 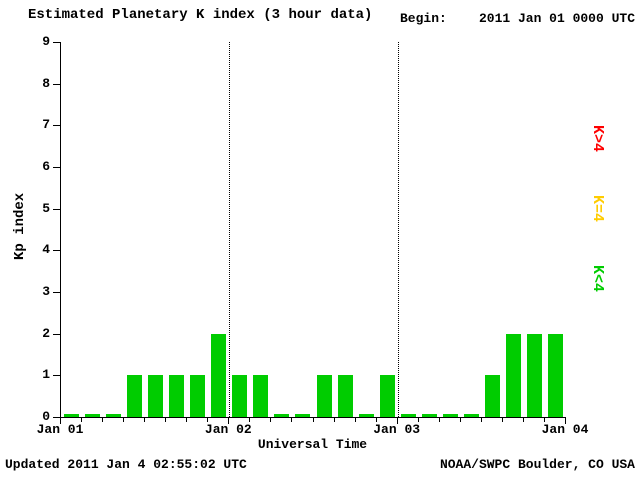 What do you see at coordinates (611, 278) in the screenshot?
I see `legend-k-lt-4: K<4` at bounding box center [611, 278].